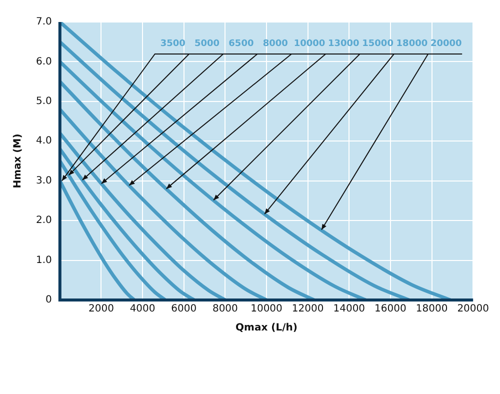 The width and height of the screenshot is (500, 394). What do you see at coordinates (275, 43) in the screenshot?
I see `text: 8000` at bounding box center [275, 43].